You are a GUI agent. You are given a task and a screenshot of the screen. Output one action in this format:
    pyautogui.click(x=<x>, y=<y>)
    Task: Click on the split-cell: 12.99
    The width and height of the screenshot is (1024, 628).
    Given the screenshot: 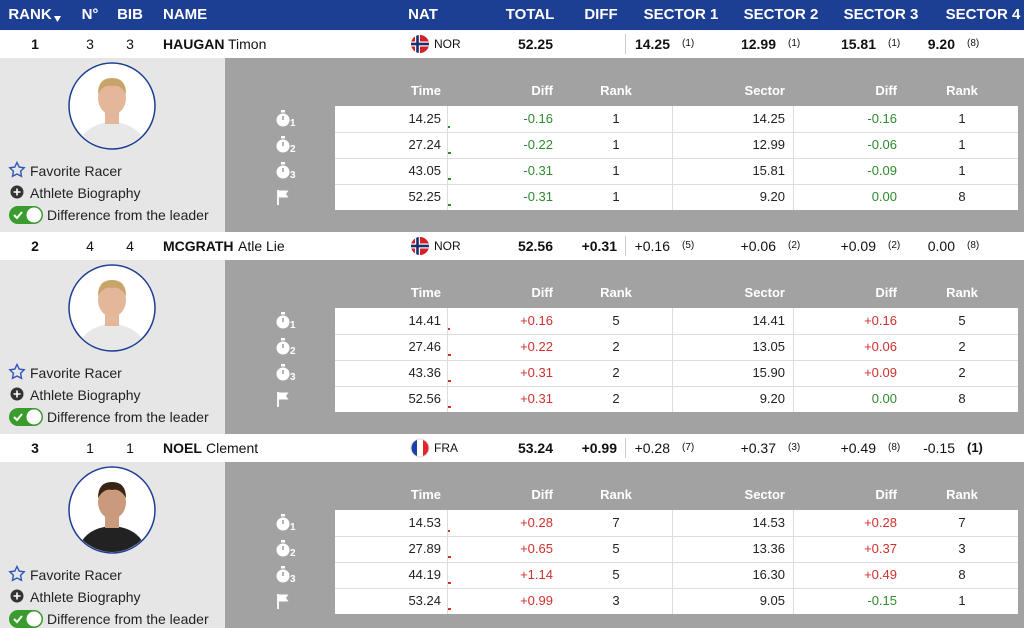 What is the action you would take?
    pyautogui.click(x=768, y=144)
    